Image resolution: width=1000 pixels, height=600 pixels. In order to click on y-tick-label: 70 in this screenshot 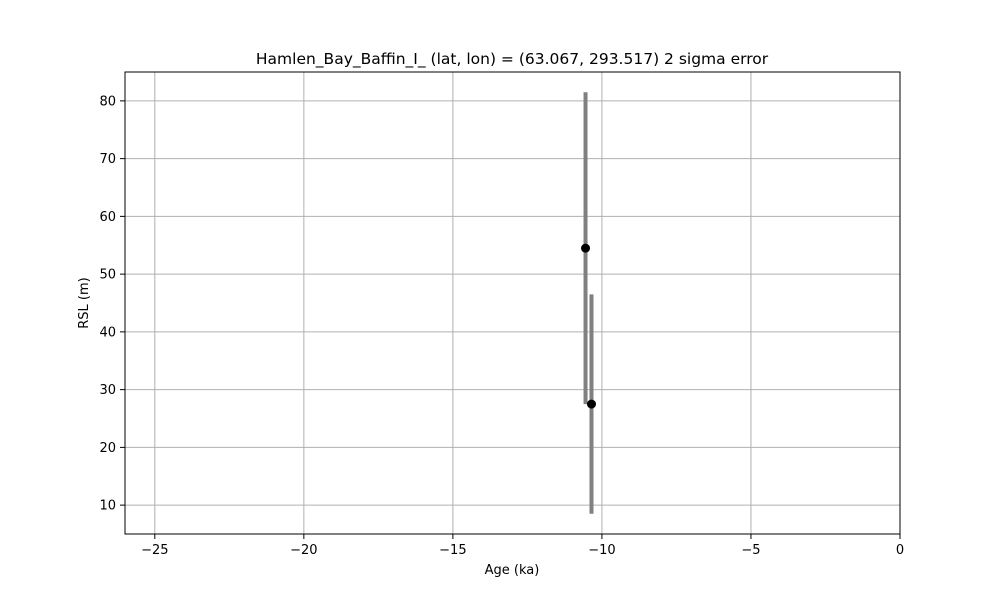, I will do `click(107, 159)`.